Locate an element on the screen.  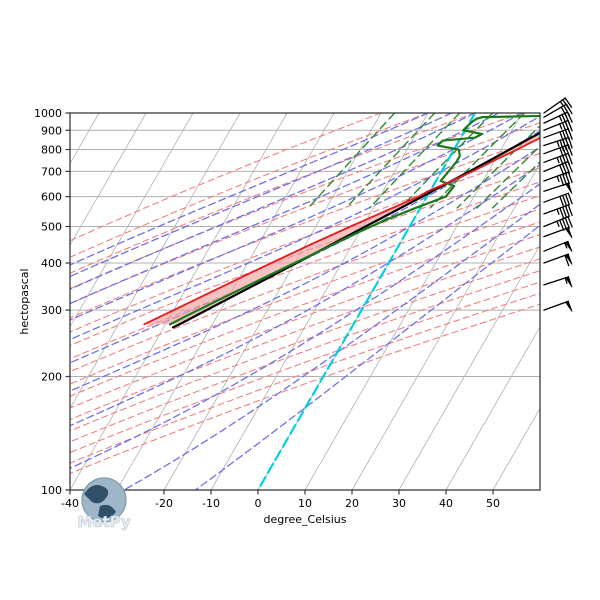
x-tick-label: -40 is located at coordinates (70, 503).